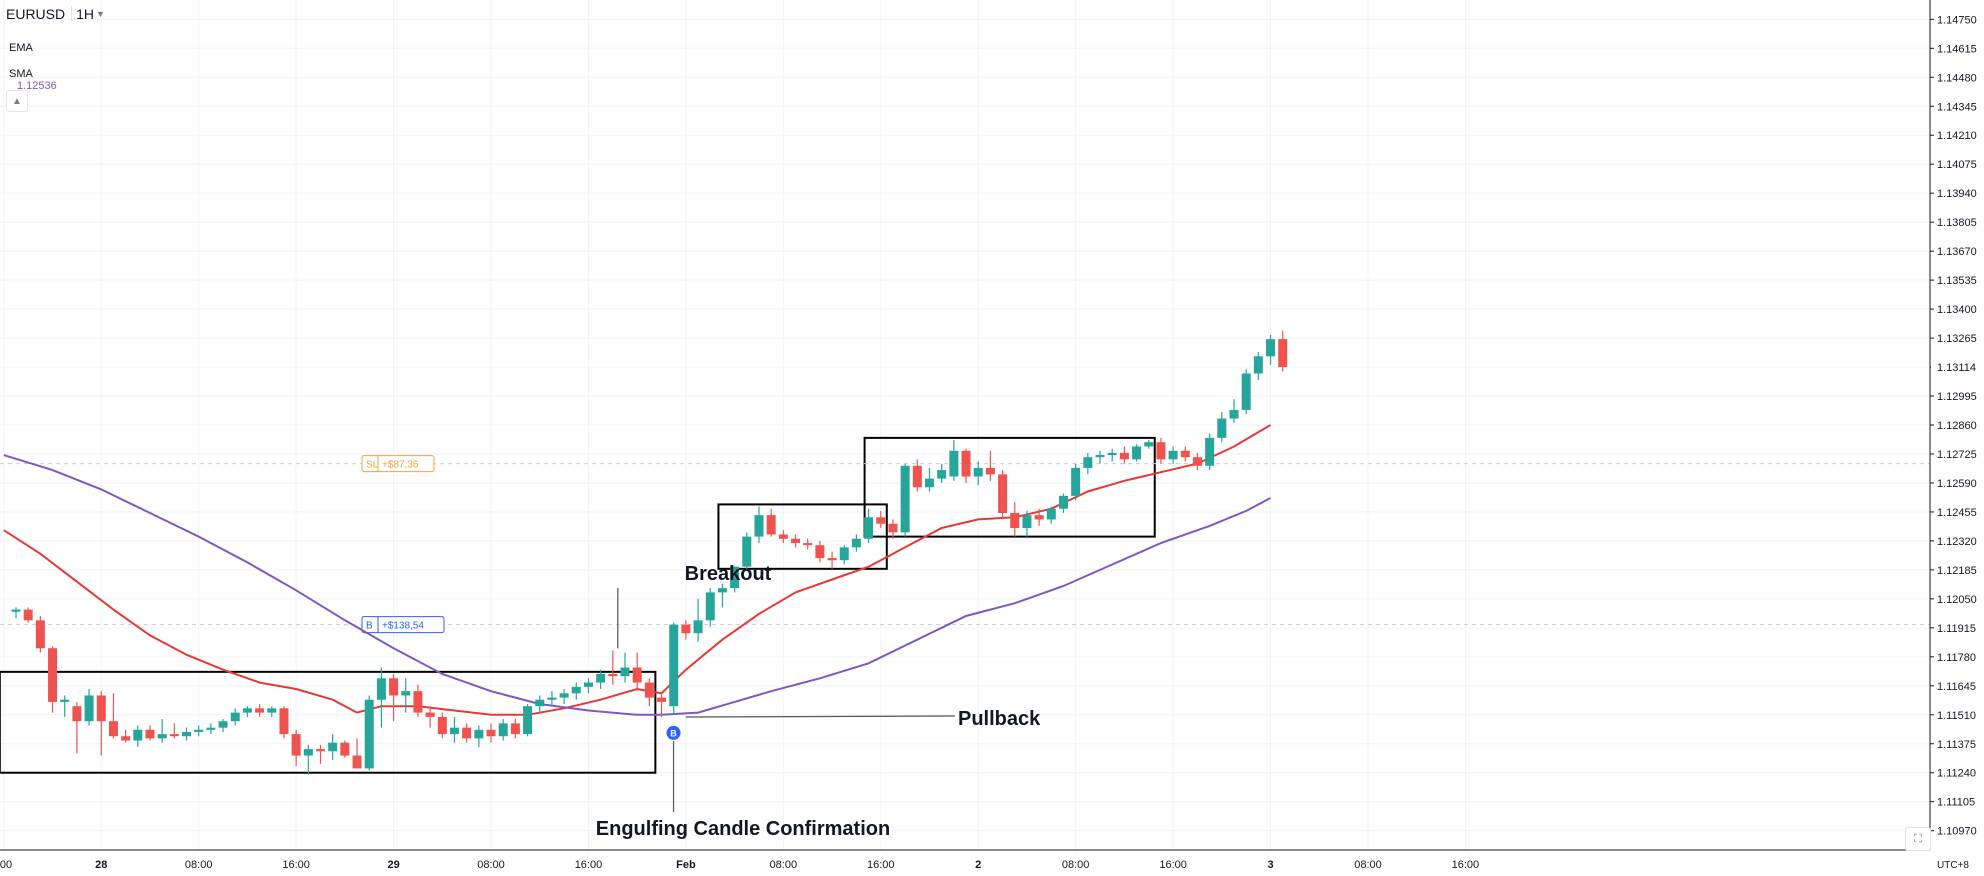 The image size is (1984, 876). What do you see at coordinates (1957, 310) in the screenshot?
I see `price-tick-label: 1.13400` at bounding box center [1957, 310].